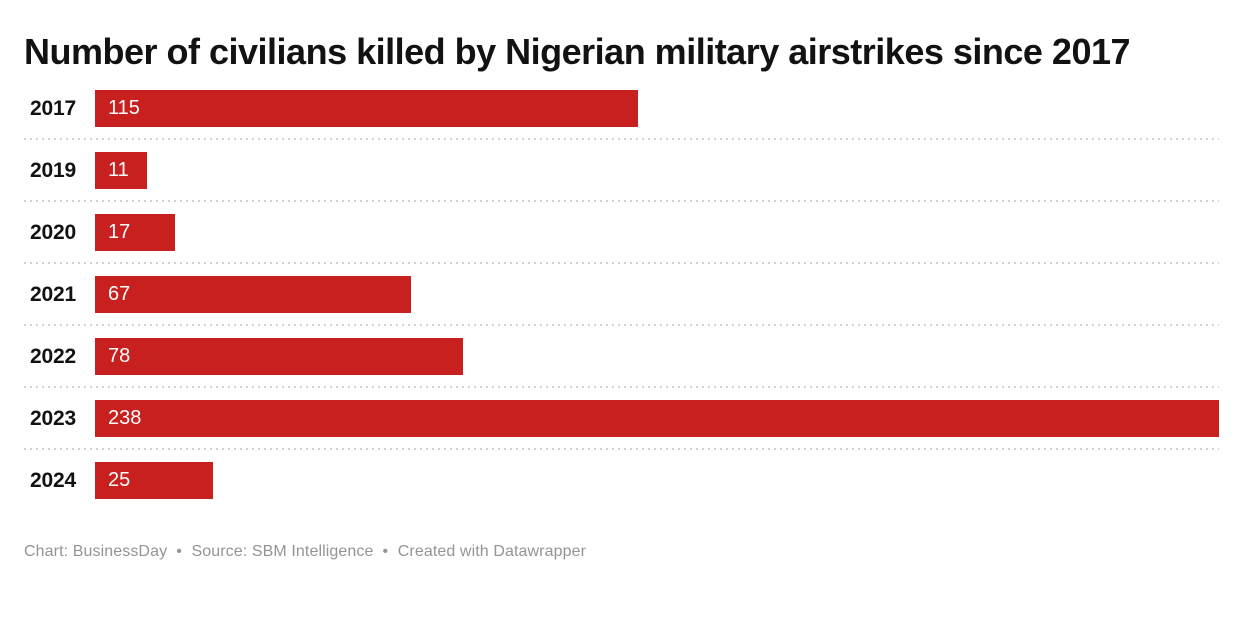 Image resolution: width=1240 pixels, height=638 pixels. What do you see at coordinates (119, 480) in the screenshot?
I see `value-label: 25` at bounding box center [119, 480].